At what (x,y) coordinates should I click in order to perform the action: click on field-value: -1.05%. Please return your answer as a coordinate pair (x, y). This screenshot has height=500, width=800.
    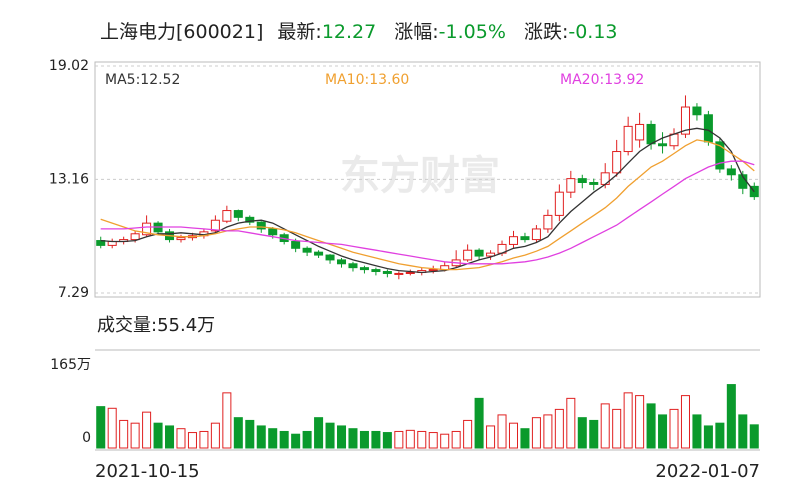
    Looking at the image, I should click on (472, 32).